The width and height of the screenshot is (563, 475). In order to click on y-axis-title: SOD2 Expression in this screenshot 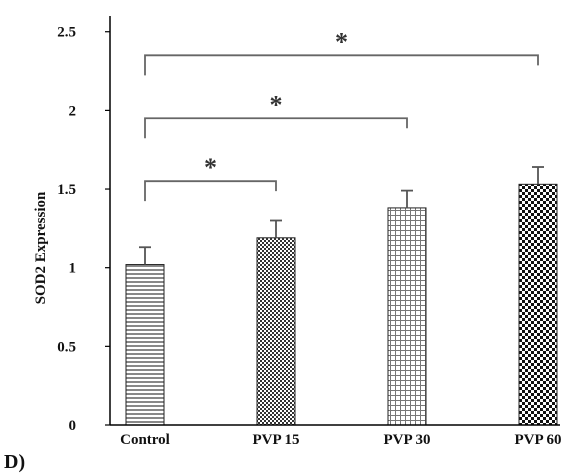, I will do `click(41, 247)`.